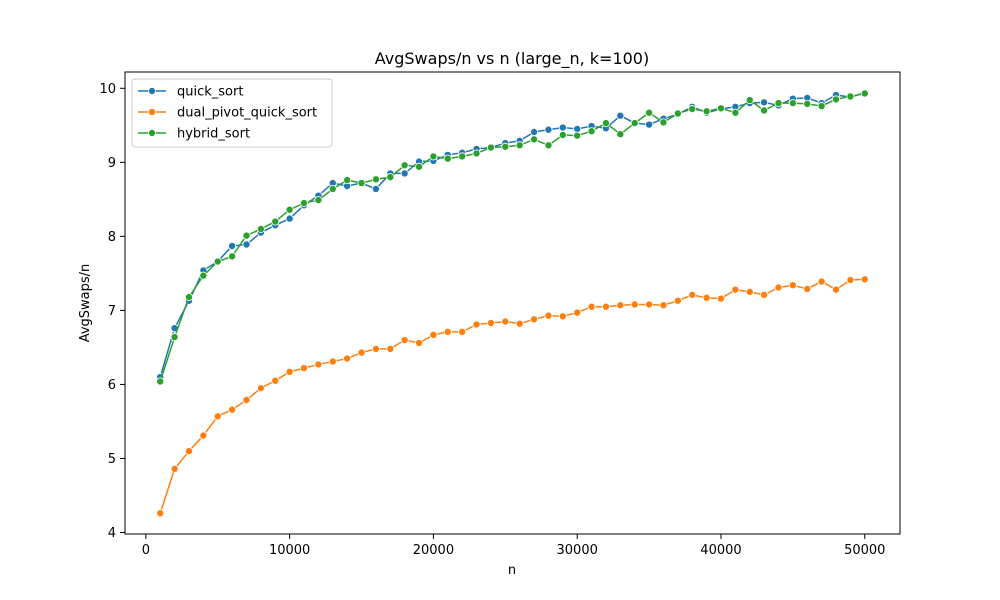  I want to click on x-axis: 0 10000 20000 30000 40000 50000, so click(513, 546).